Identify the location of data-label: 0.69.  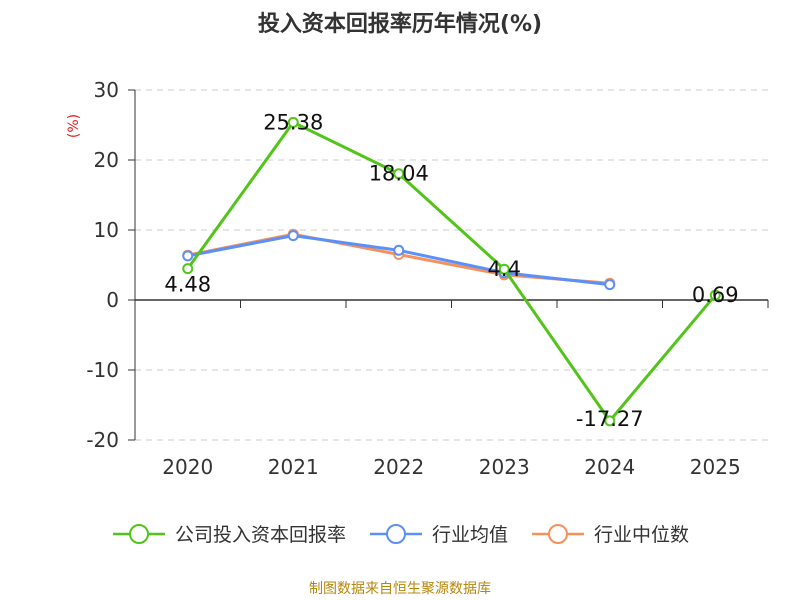
(715, 295).